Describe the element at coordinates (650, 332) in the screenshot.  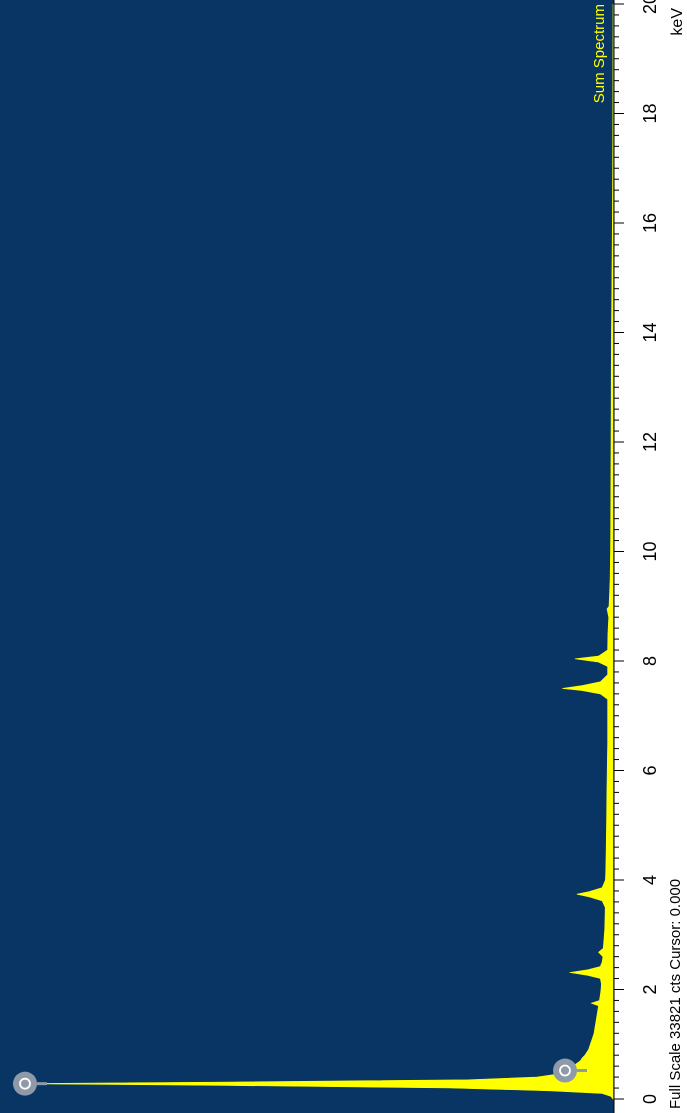
I see `x-tick-label: 14` at that location.